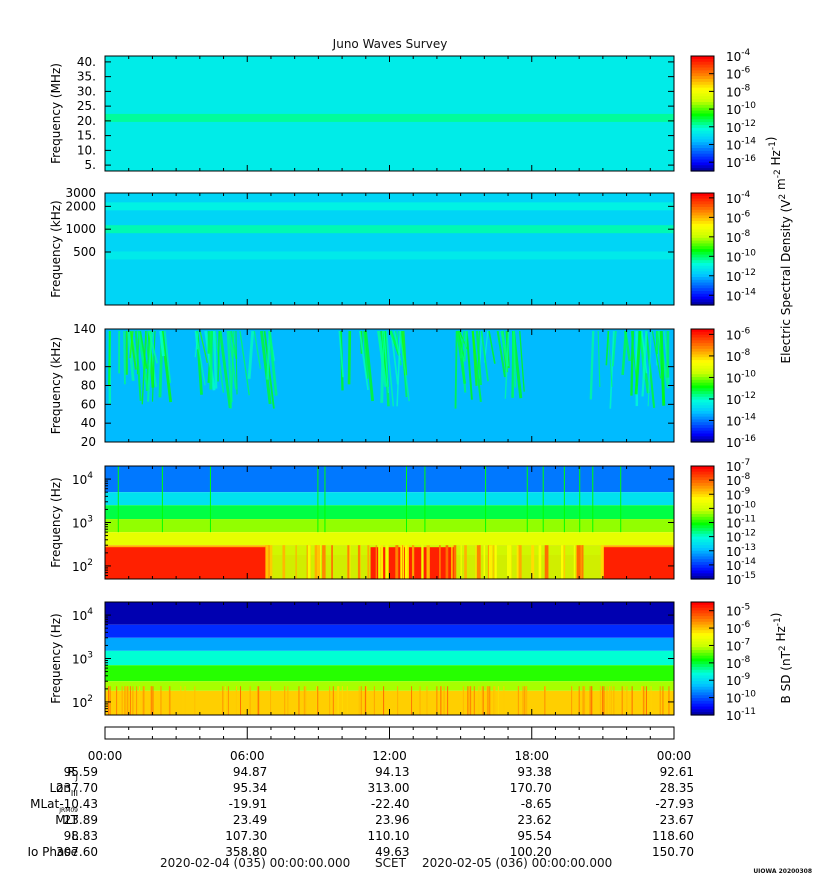 Image resolution: width=815 pixels, height=880 pixels. What do you see at coordinates (362, 113) in the screenshot?
I see `spectrogram-panel-1: 5.10.15.20.25.30.35.40. Frequency (MHz)` at bounding box center [362, 113].